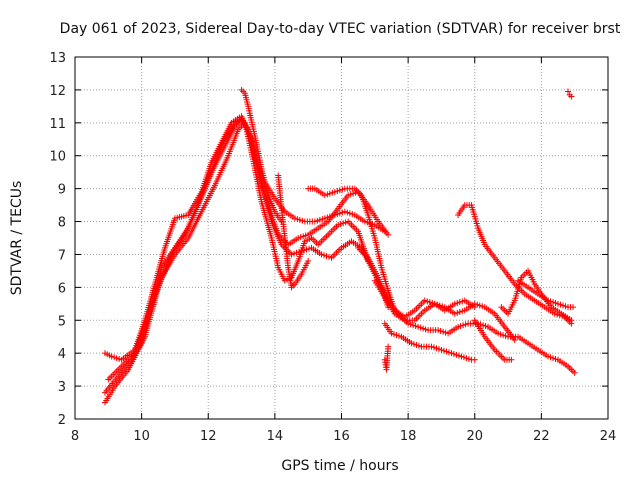 The image size is (640, 480). I want to click on y-tick-label: 6, so click(62, 288).